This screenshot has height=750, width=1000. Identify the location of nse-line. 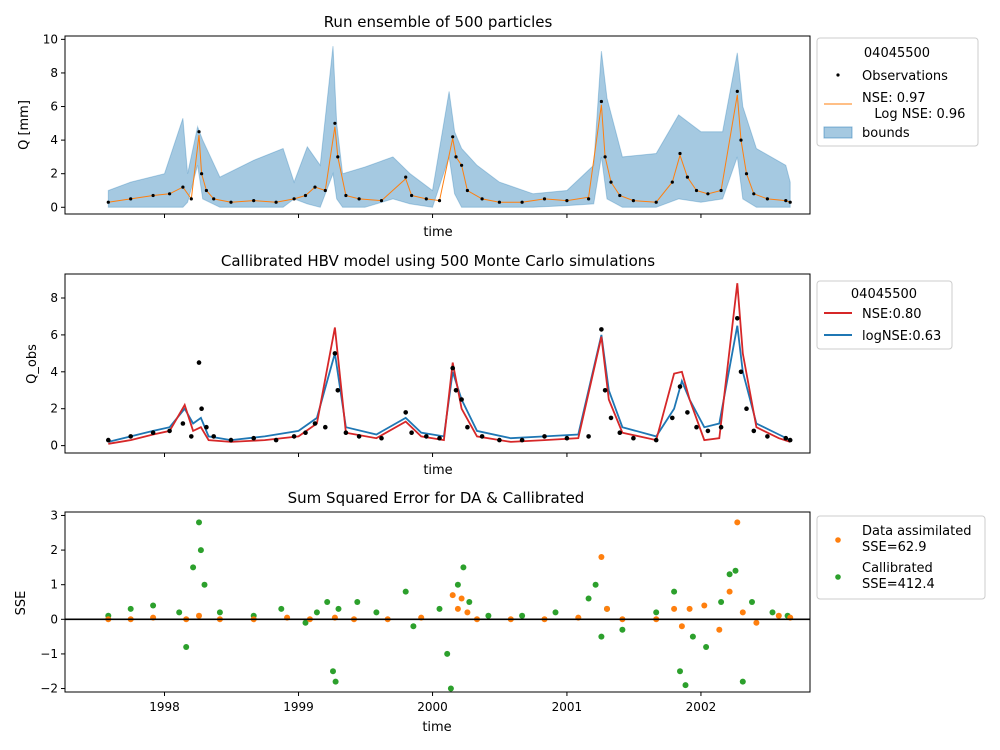
(449, 364).